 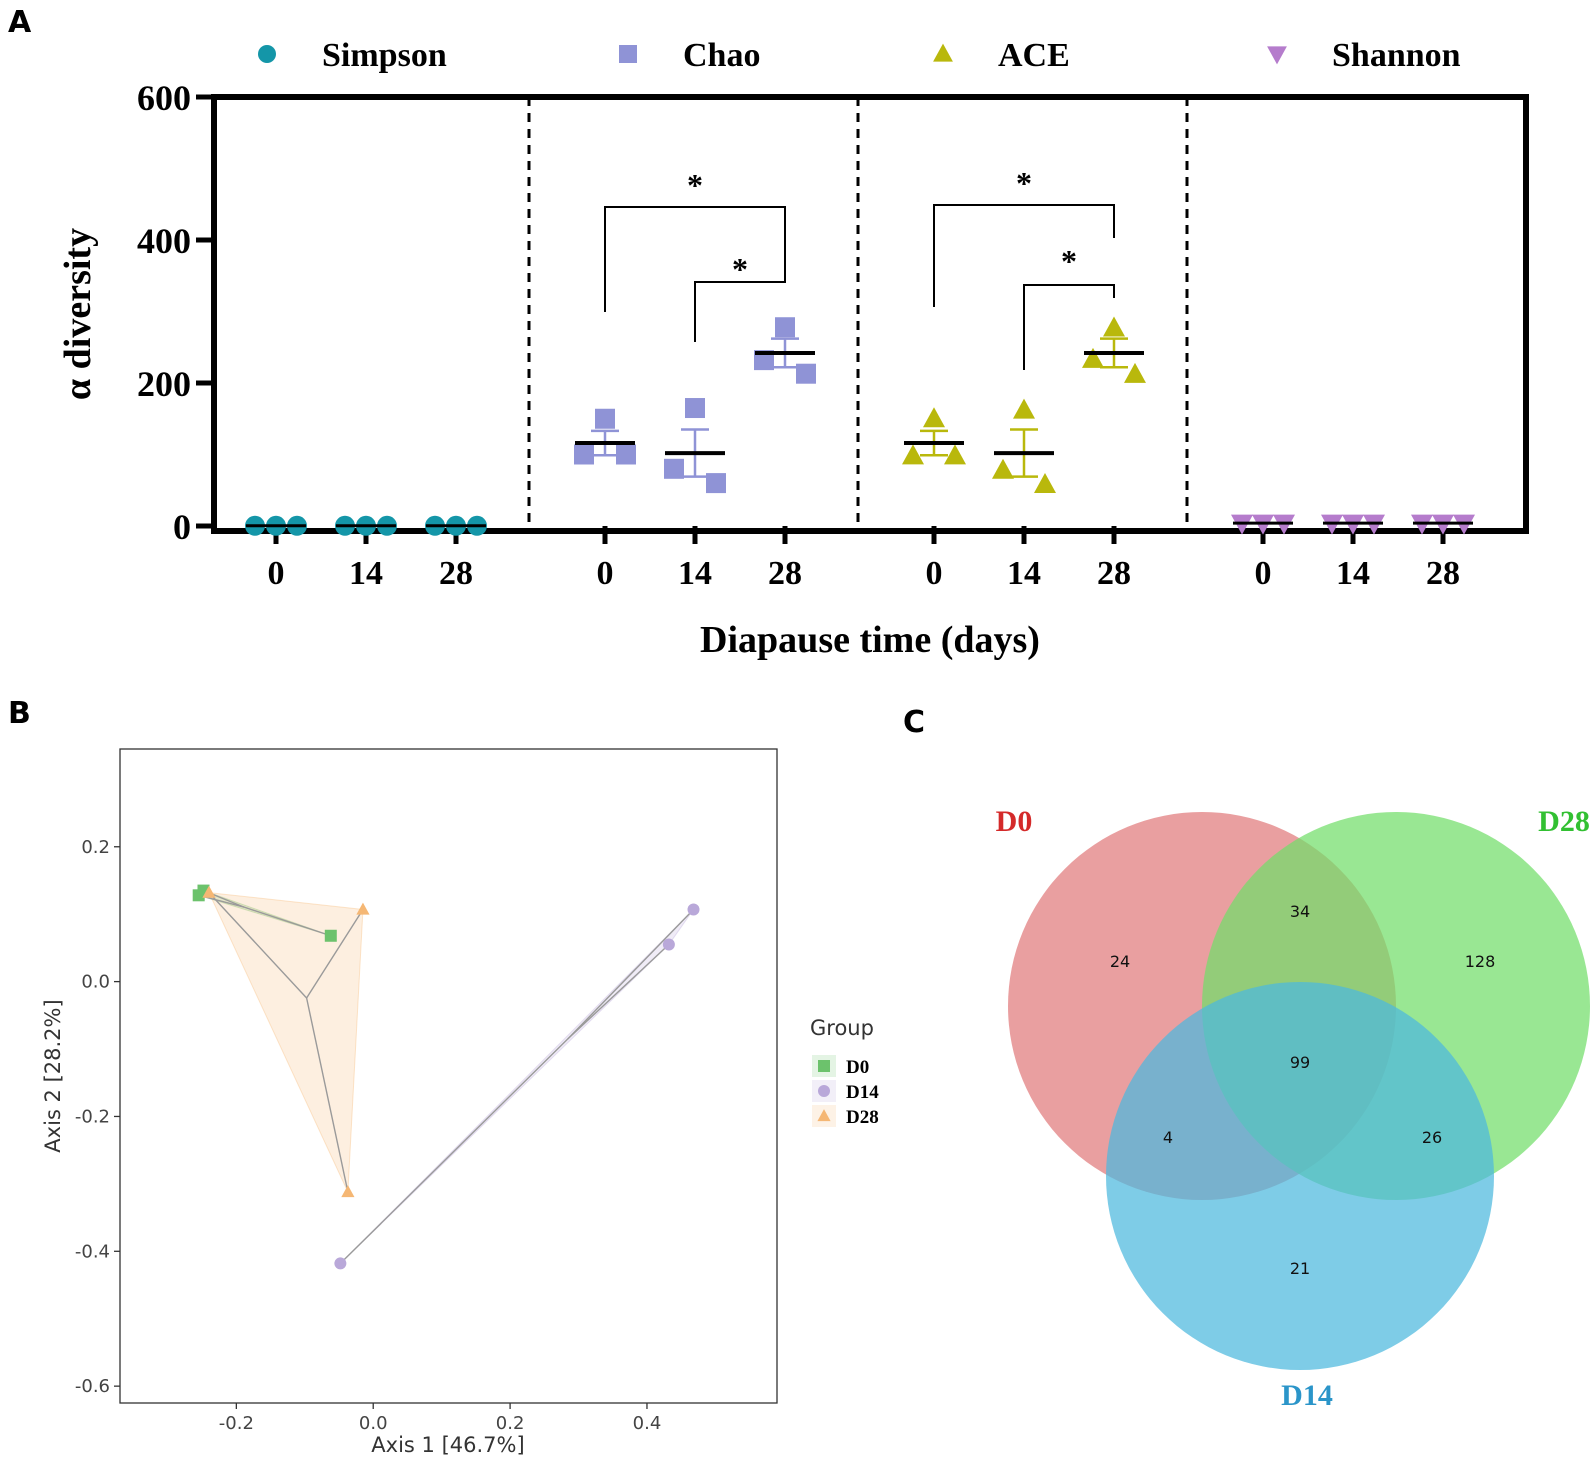 I want to click on venn-count-d28-d14: 26, so click(x=1432, y=1137).